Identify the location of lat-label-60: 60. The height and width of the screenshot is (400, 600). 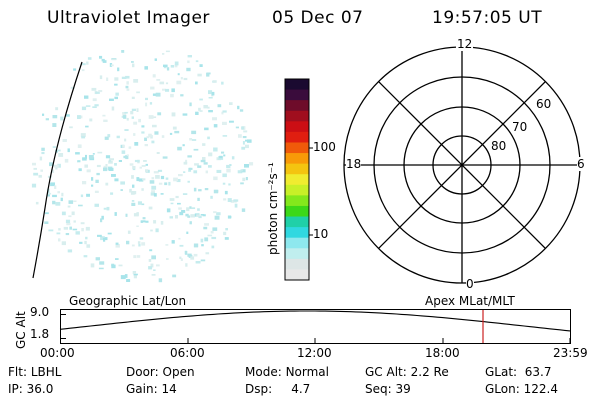
(544, 104).